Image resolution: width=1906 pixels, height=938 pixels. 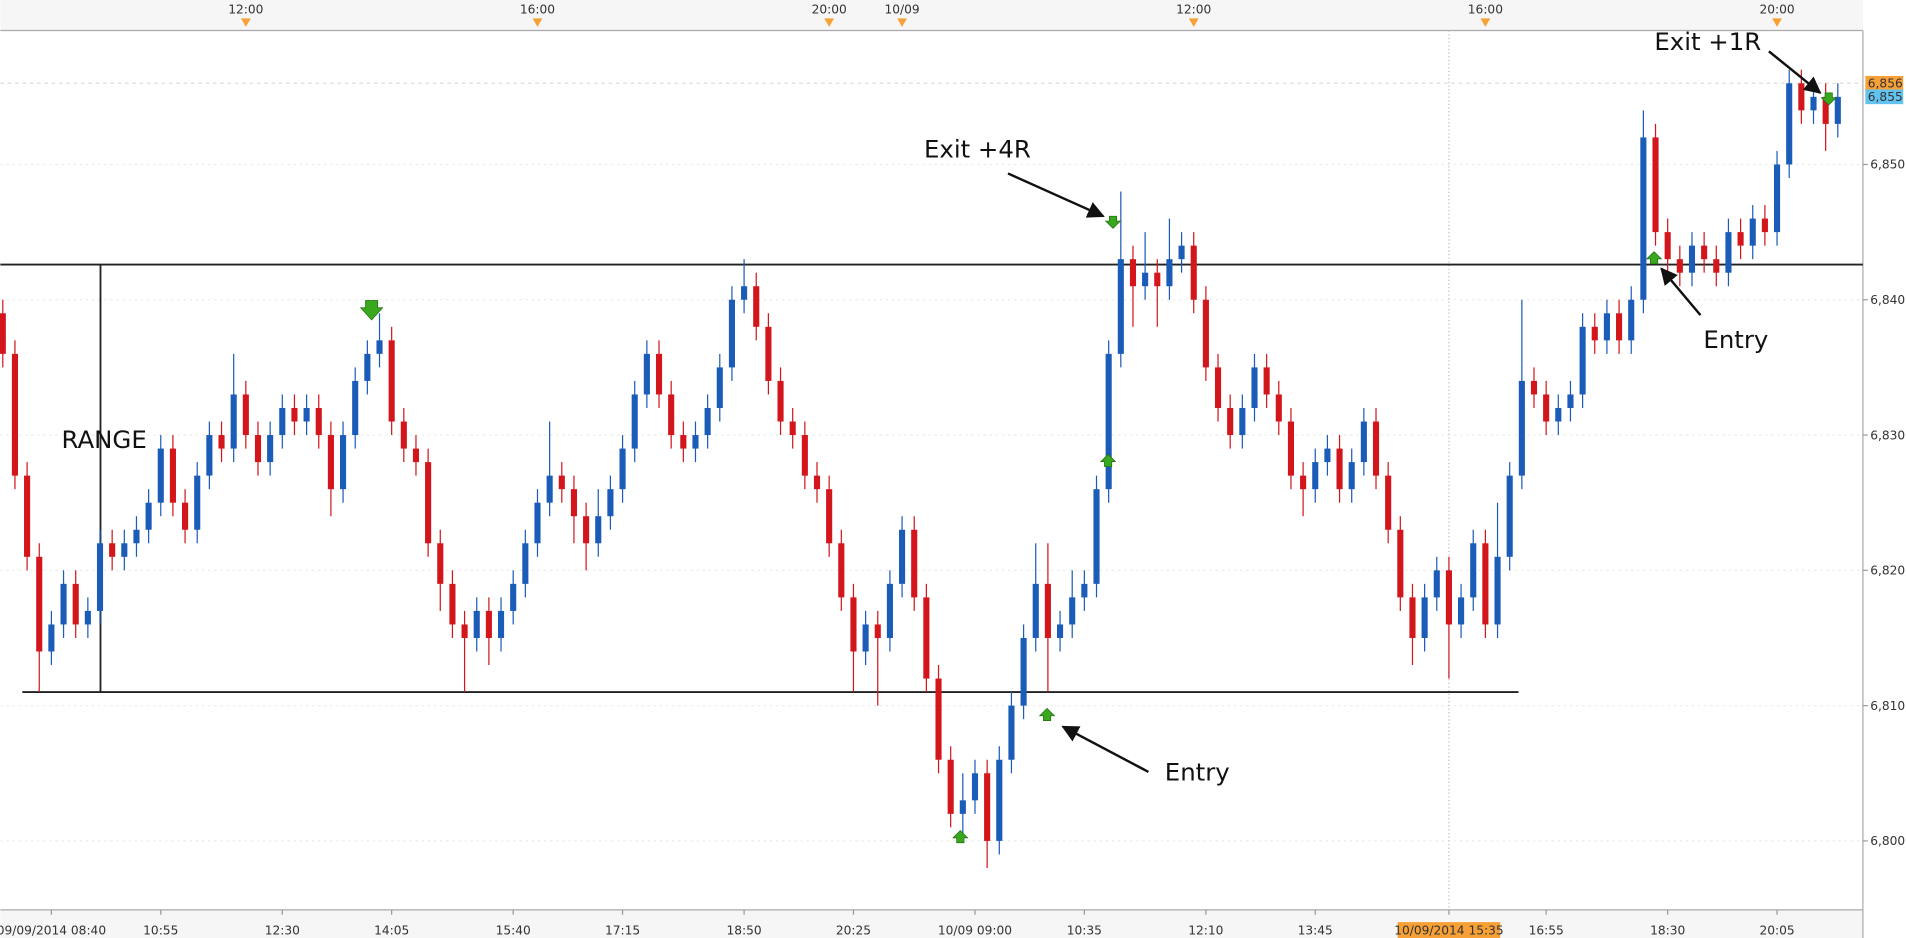 I want to click on y-tick-label: 6,810, so click(x=1887, y=706).